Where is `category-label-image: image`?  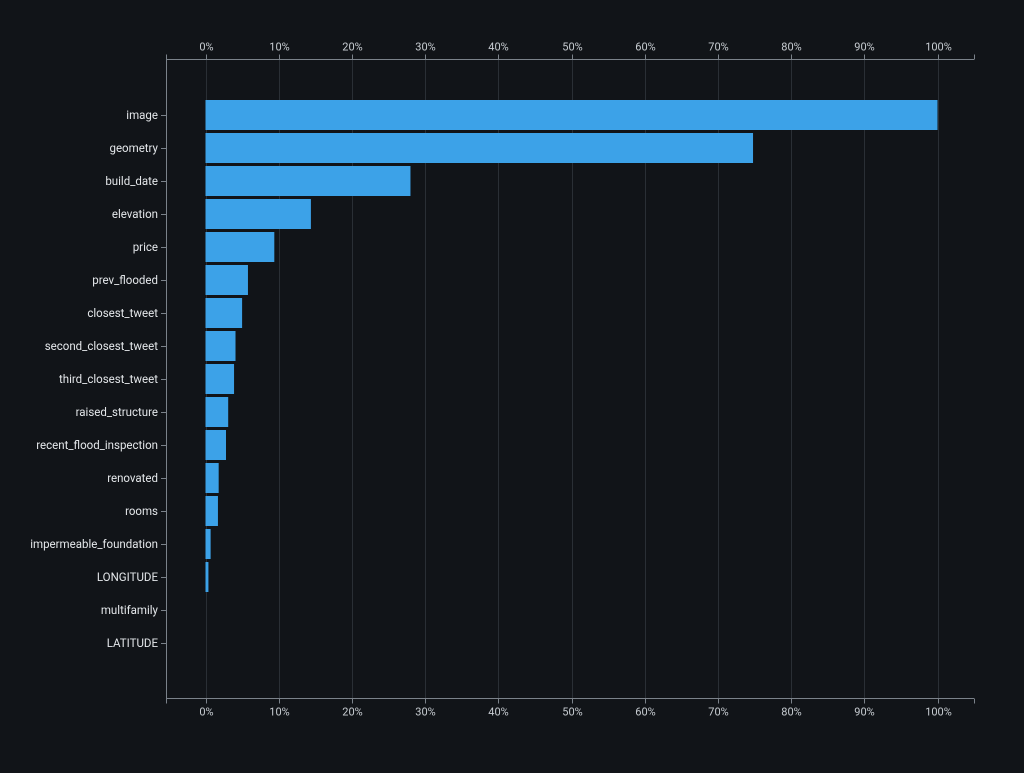 category-label-image: image is located at coordinates (142, 115).